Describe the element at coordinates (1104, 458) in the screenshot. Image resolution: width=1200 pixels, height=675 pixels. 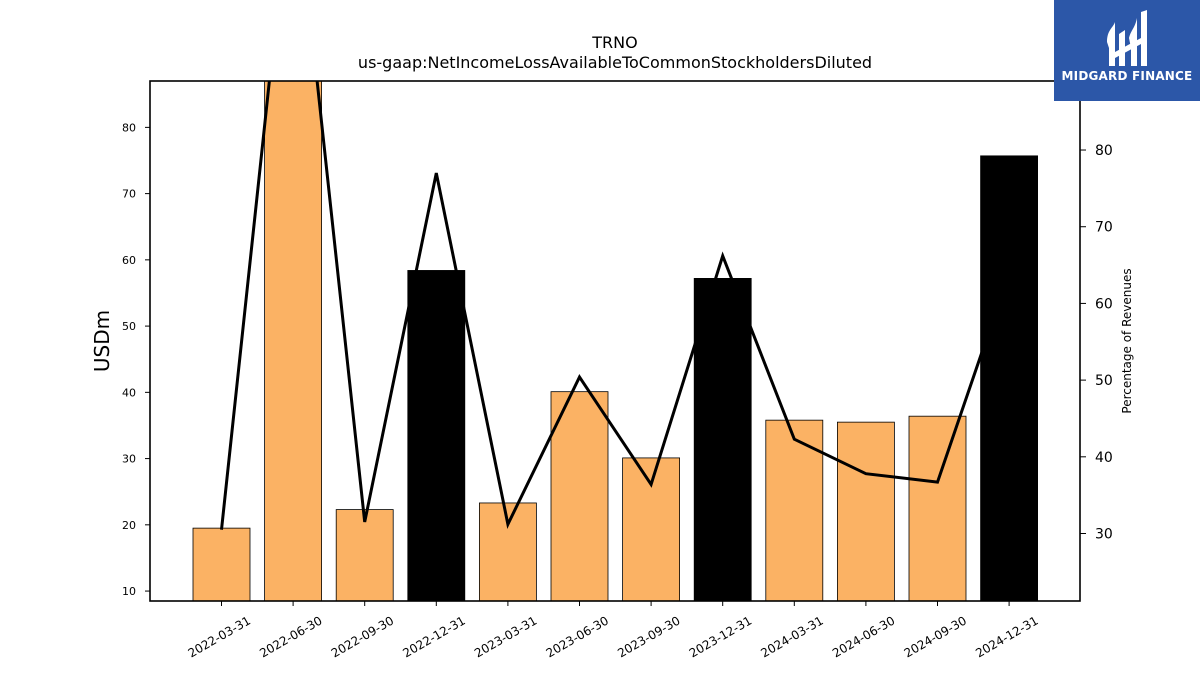
I see `y2-tick-label: 40` at that location.